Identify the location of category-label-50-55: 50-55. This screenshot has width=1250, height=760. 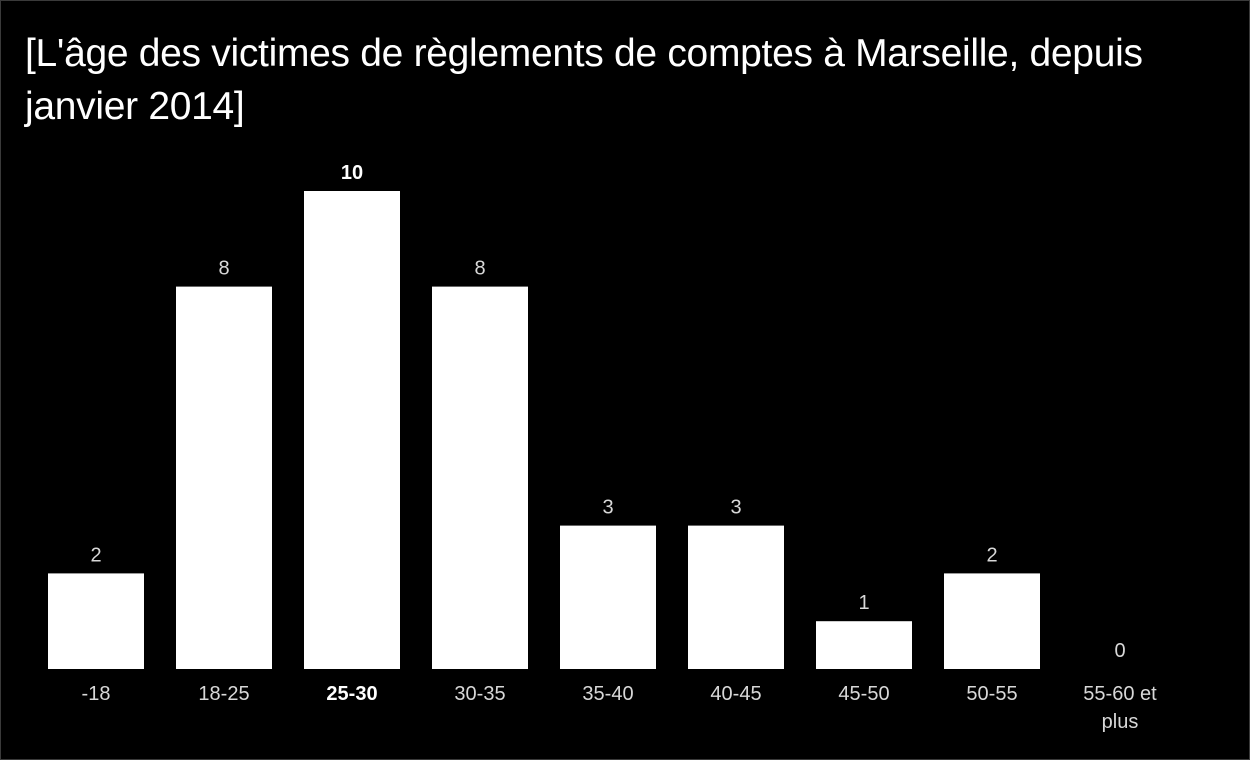
(991, 694).